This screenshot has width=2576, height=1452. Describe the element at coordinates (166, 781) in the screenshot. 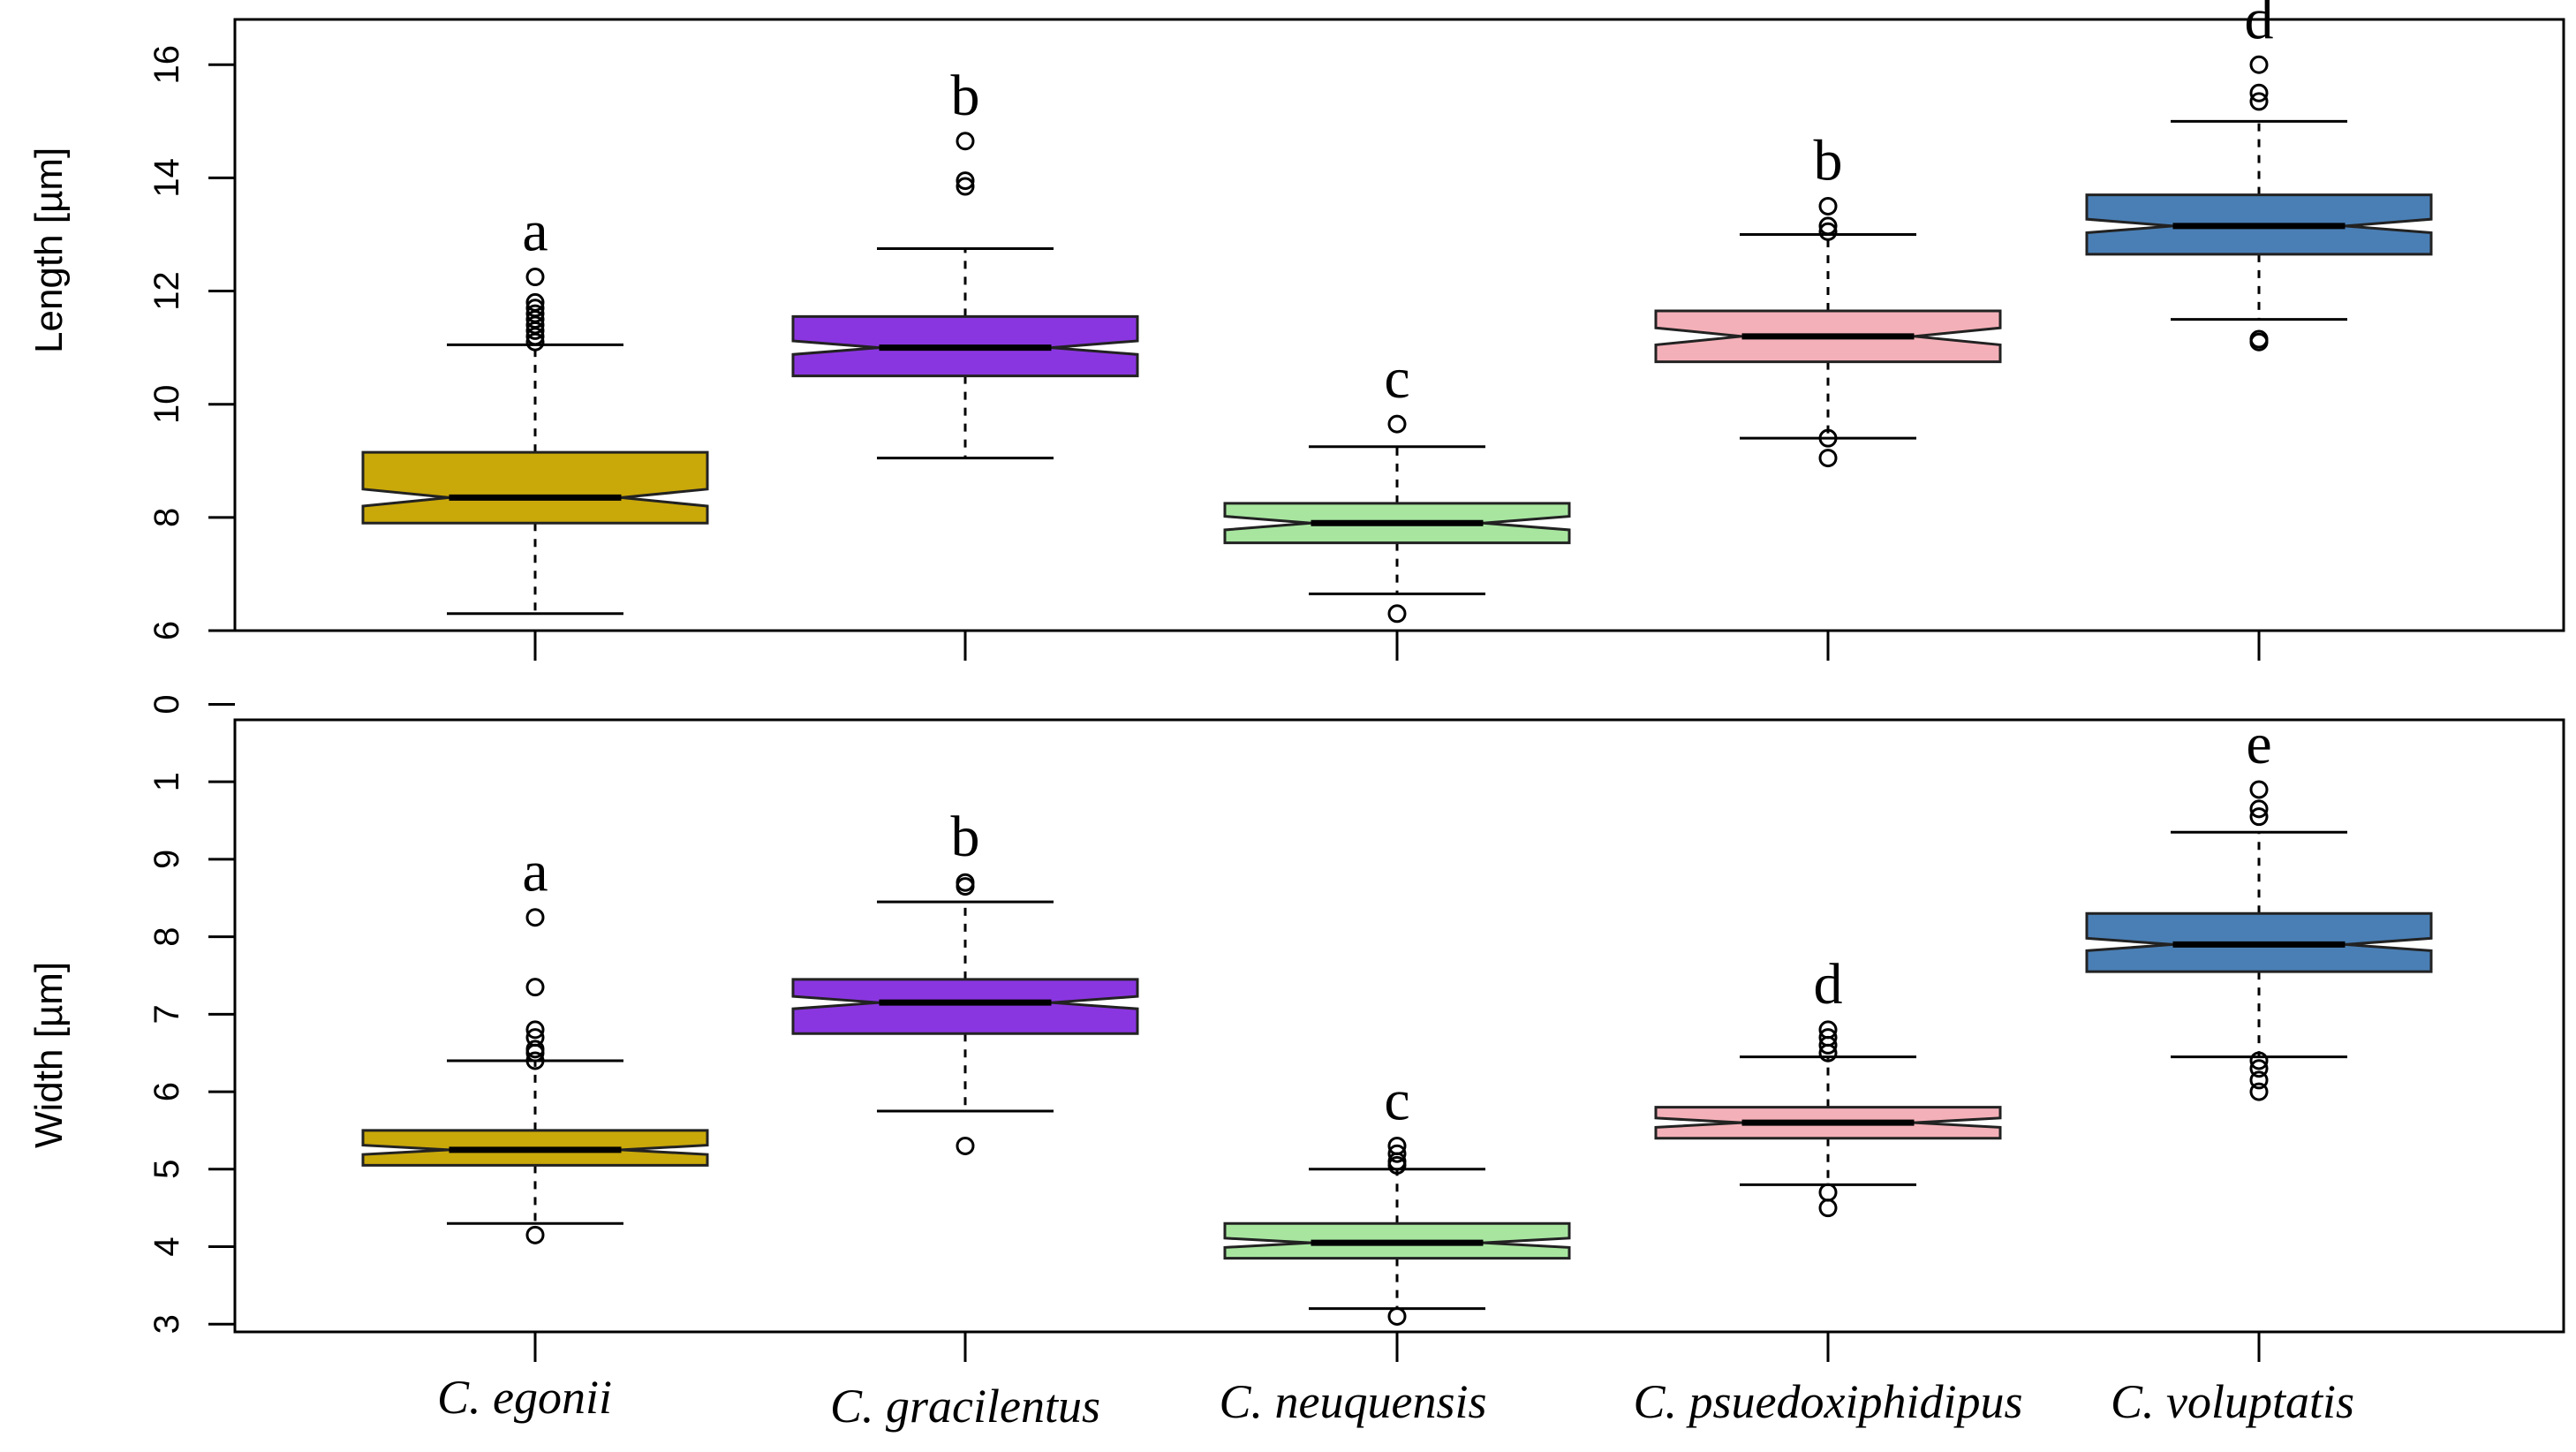

I see `width-ytick-label: 1` at that location.